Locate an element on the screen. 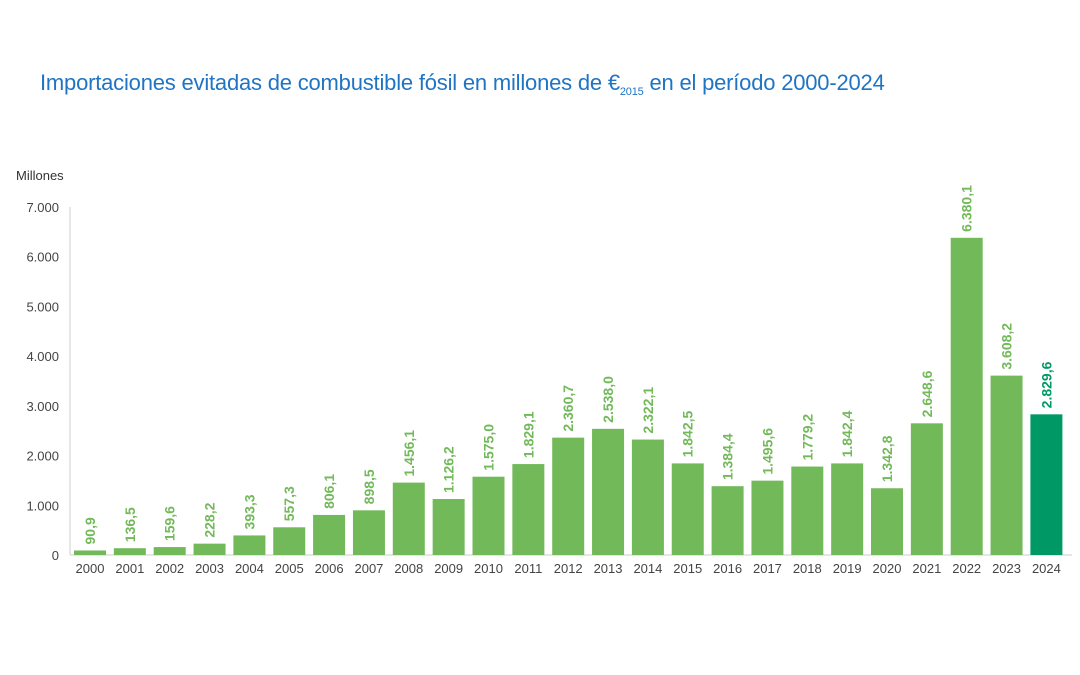 This screenshot has width=1080, height=675. x-tick-label: 2006 is located at coordinates (329, 568).